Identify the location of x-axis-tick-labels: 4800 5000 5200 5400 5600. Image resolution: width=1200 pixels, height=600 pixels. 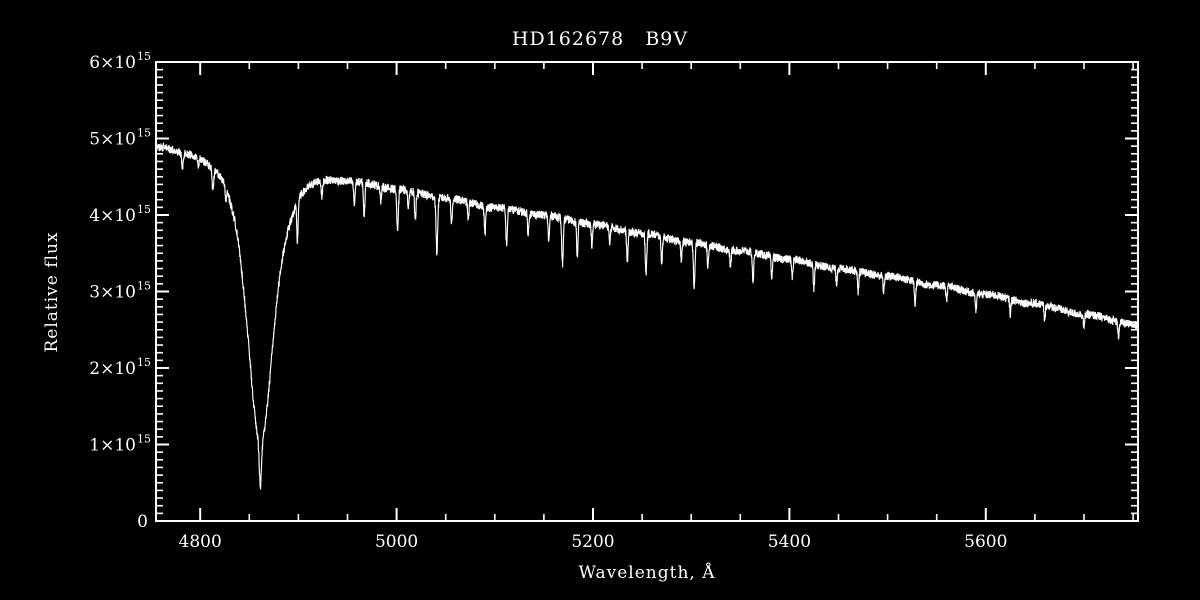
(593, 542).